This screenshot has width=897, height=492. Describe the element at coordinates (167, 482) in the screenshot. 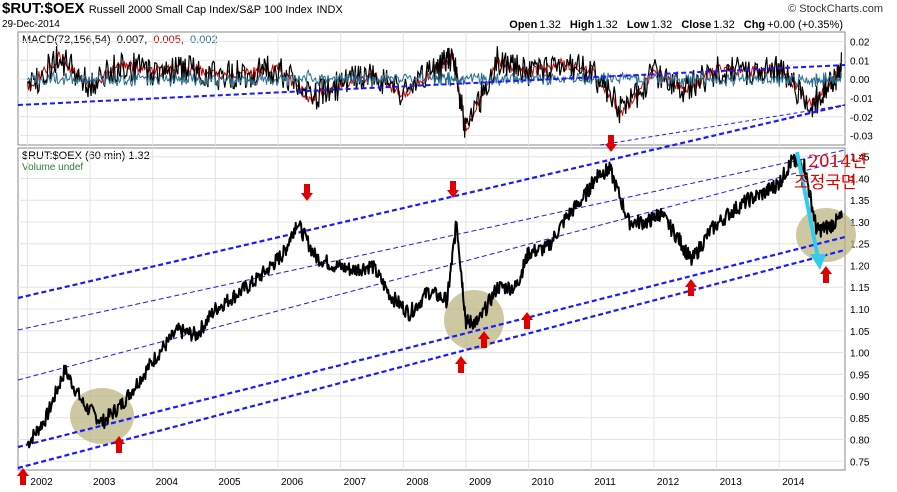

I see `year-tick-label: 2004` at that location.